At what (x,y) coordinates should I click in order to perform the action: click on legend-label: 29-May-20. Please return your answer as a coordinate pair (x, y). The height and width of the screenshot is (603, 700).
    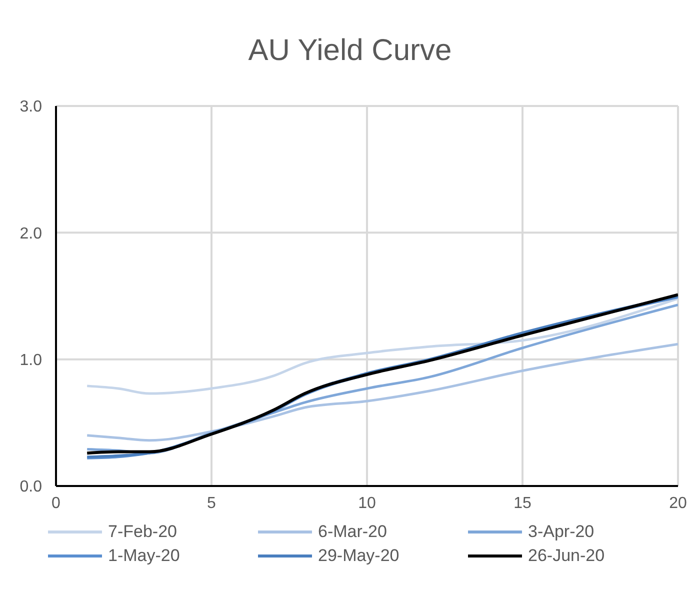
    Looking at the image, I should click on (359, 556).